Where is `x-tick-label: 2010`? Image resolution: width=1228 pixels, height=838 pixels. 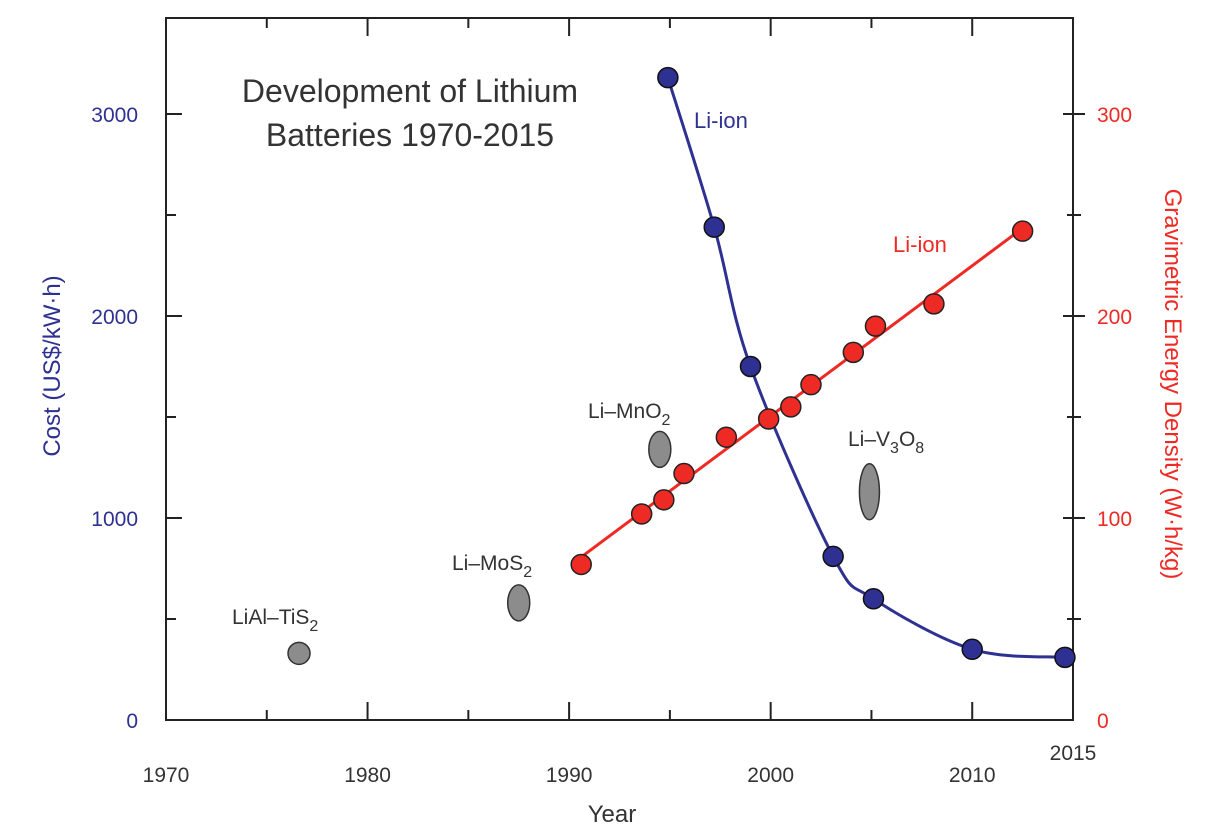
x-tick-label: 2010 is located at coordinates (972, 775).